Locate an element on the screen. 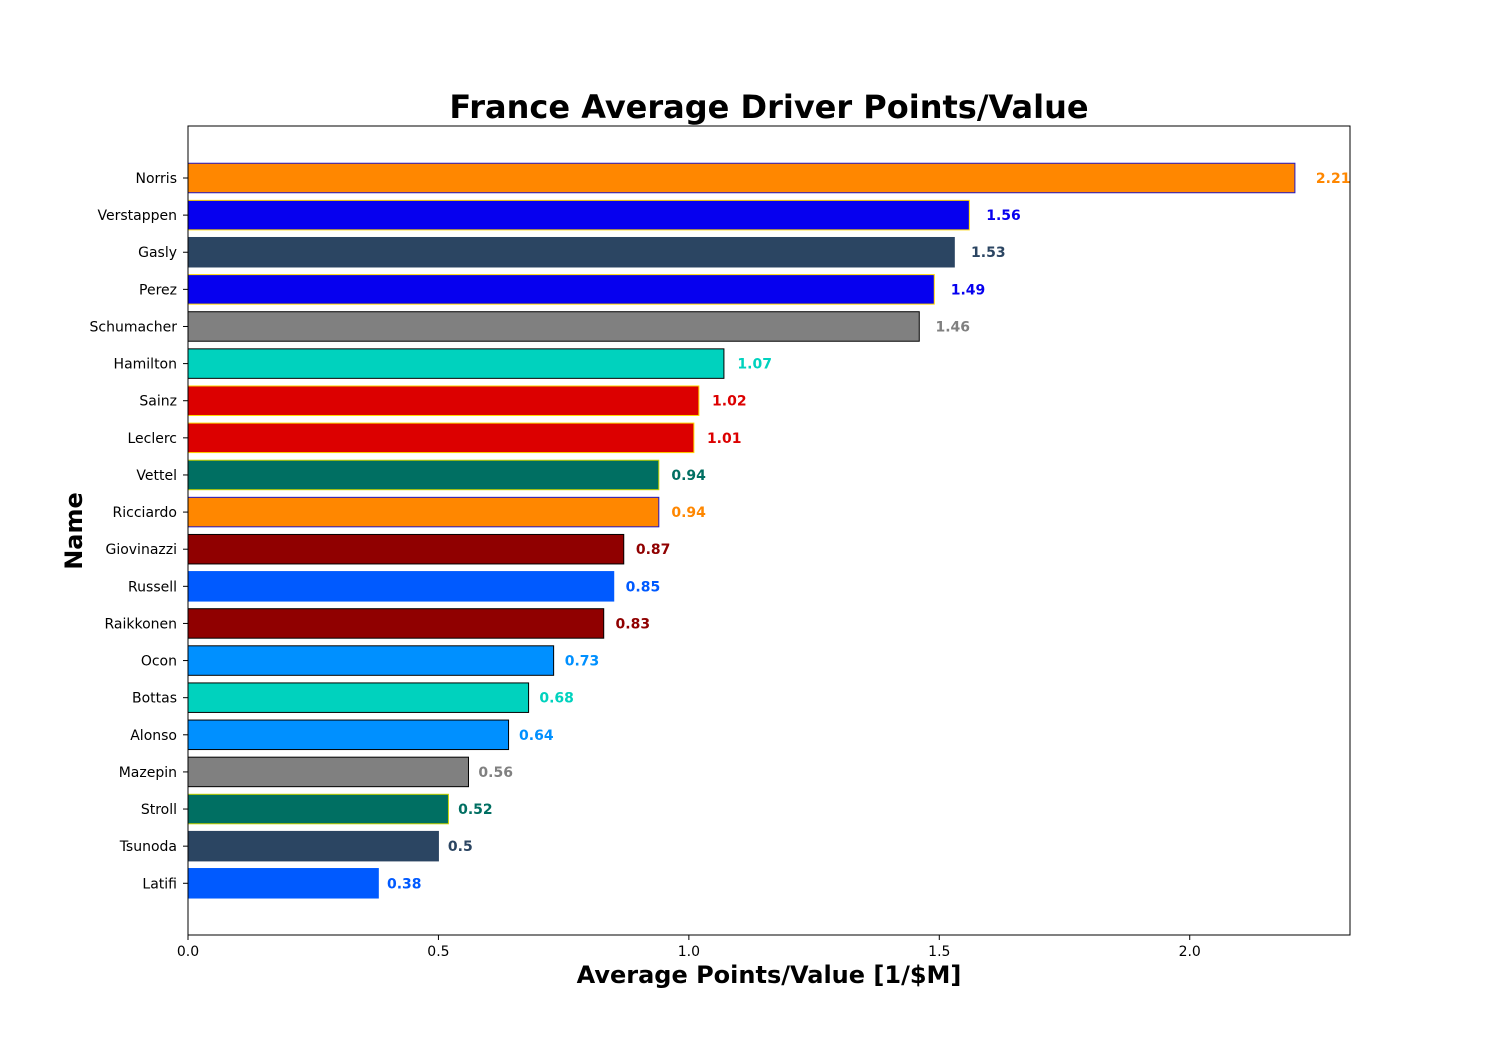 The width and height of the screenshot is (1500, 1050). bar-latifi is located at coordinates (283, 883).